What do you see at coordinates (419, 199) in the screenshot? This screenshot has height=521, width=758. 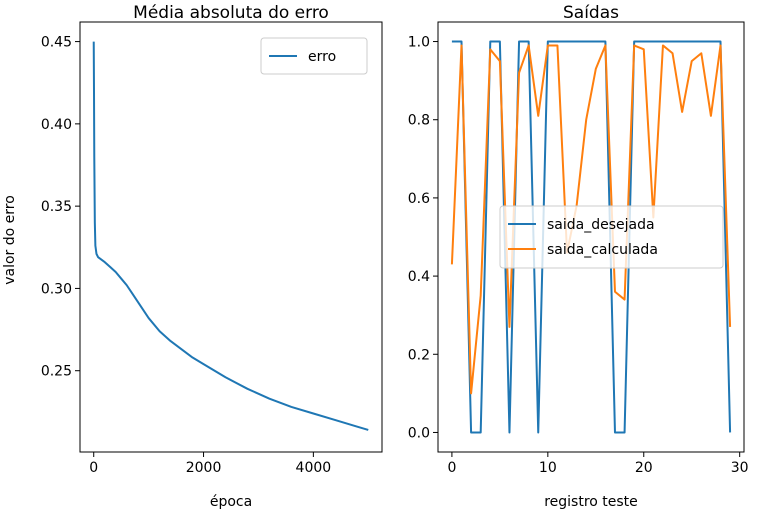 I see `y-tick-label: 0.6` at bounding box center [419, 199].